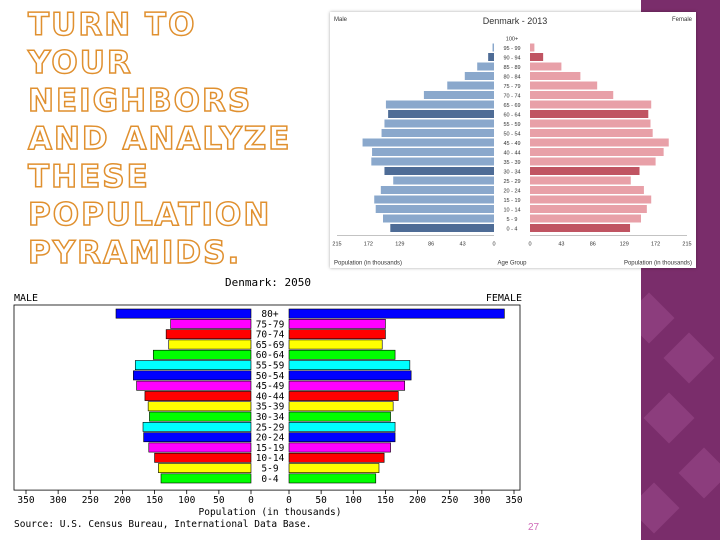 Image resolution: width=720 pixels, height=540 pixels. I want to click on x-tick-label: 86, so click(593, 245).